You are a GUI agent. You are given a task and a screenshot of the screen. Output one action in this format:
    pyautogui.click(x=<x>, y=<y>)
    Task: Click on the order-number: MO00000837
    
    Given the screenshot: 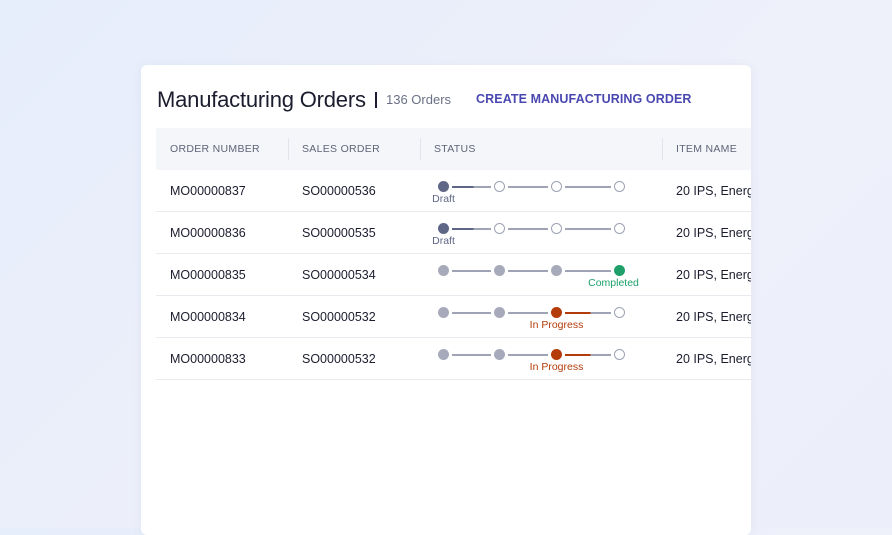 What is the action you would take?
    pyautogui.click(x=208, y=191)
    